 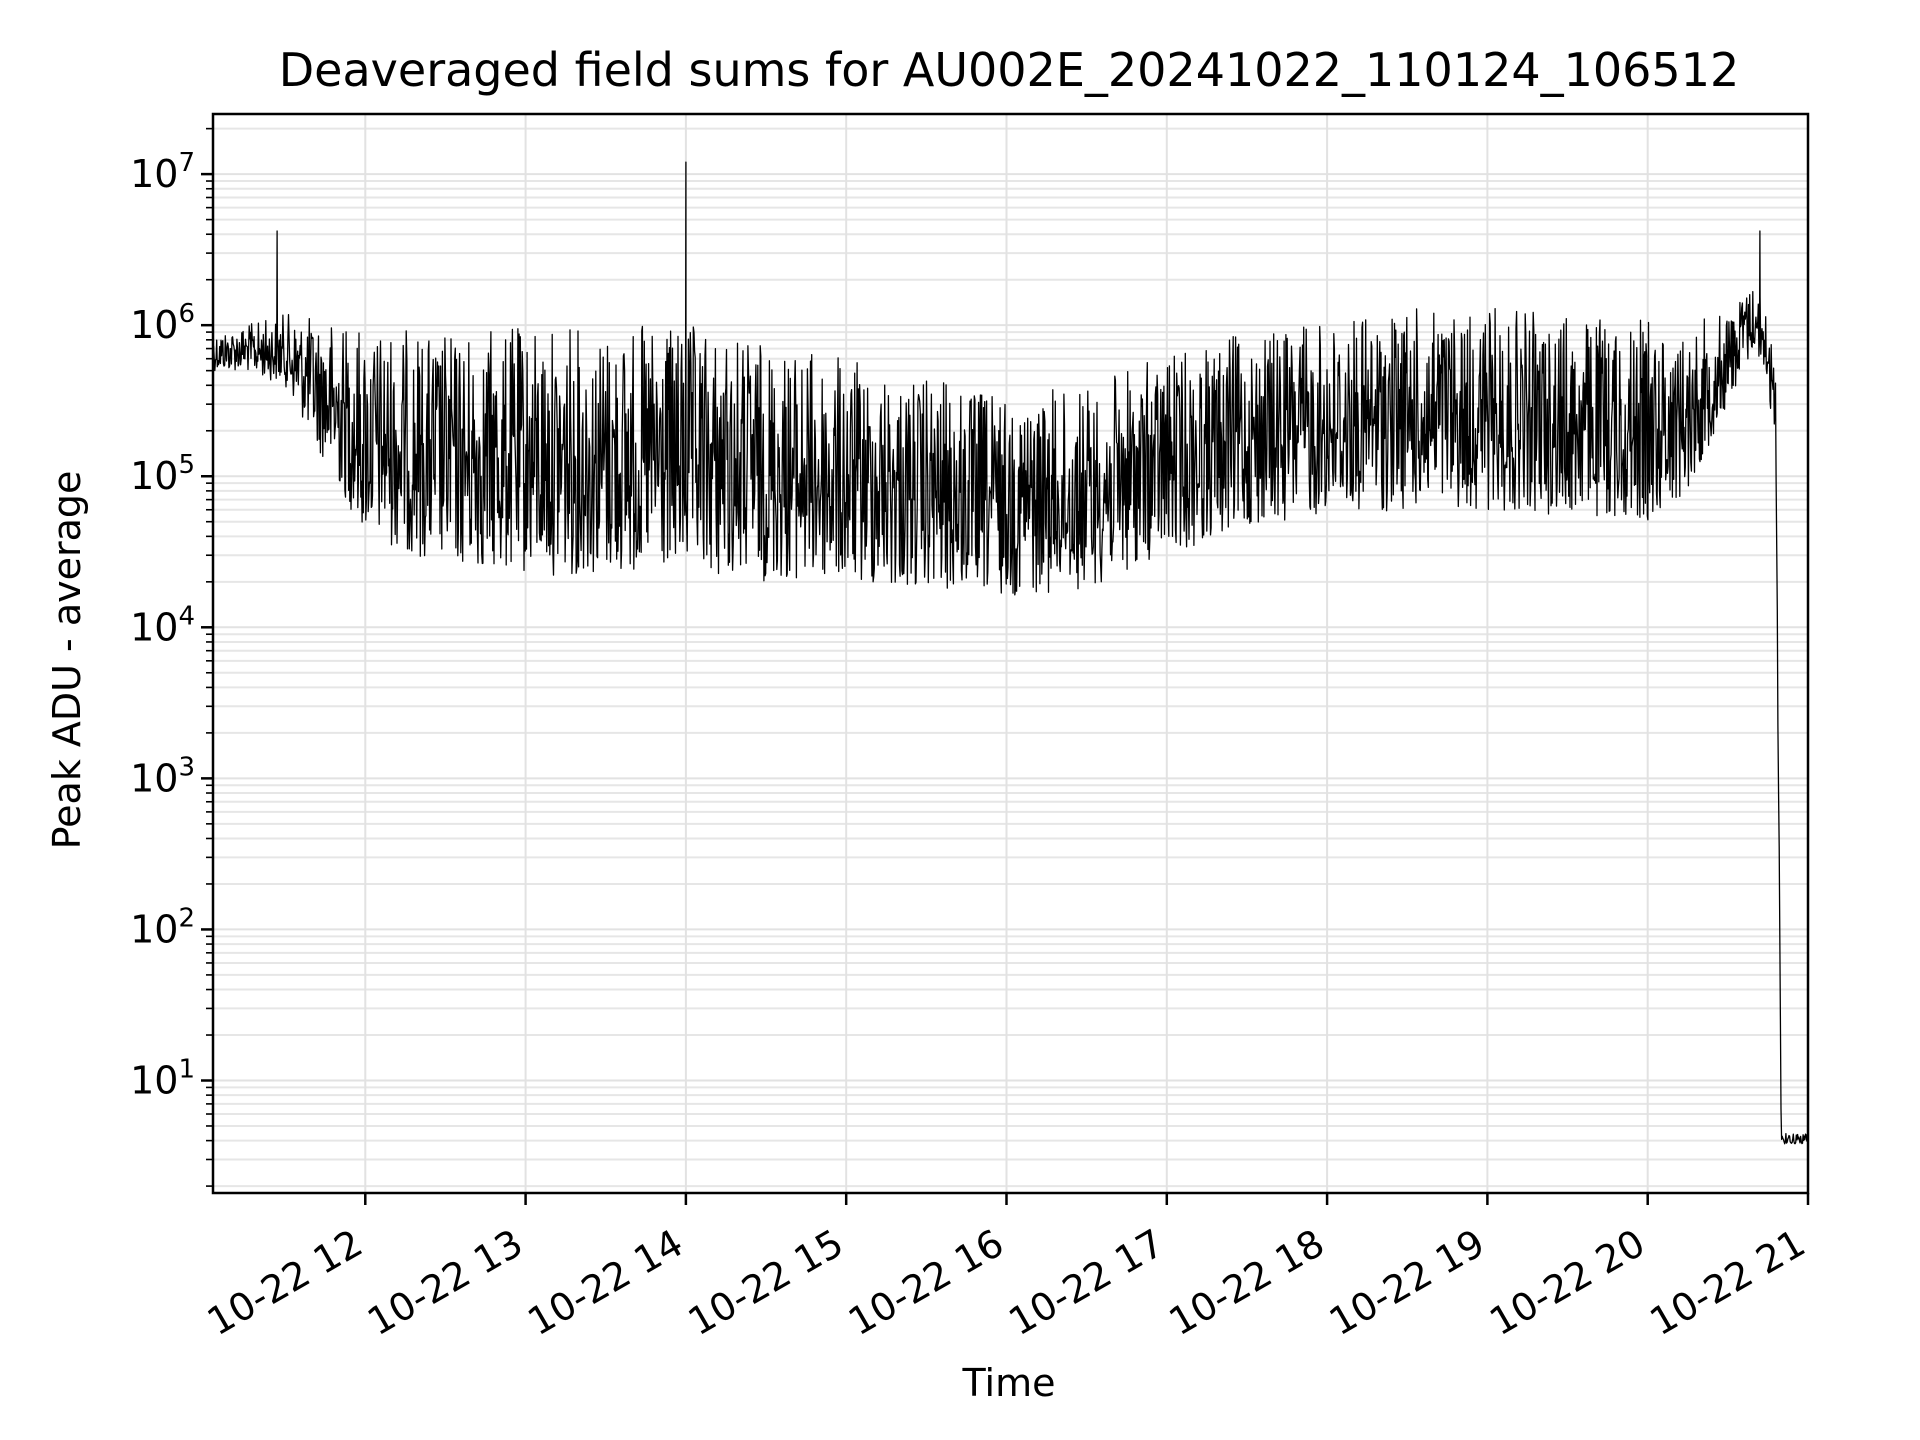 I want to click on x-tick-label: 10-22 17, so click(x=1086, y=1283).